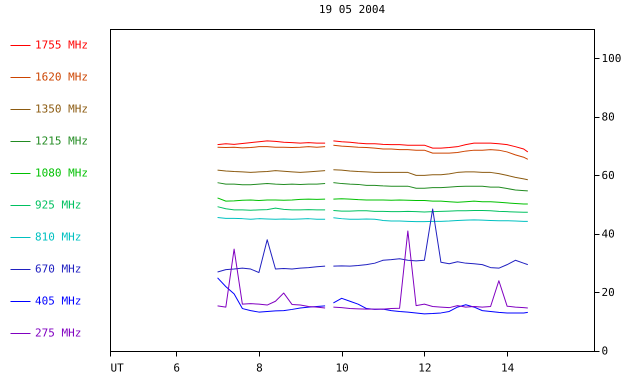  I want to click on y-tick-label: 80, so click(608, 117).